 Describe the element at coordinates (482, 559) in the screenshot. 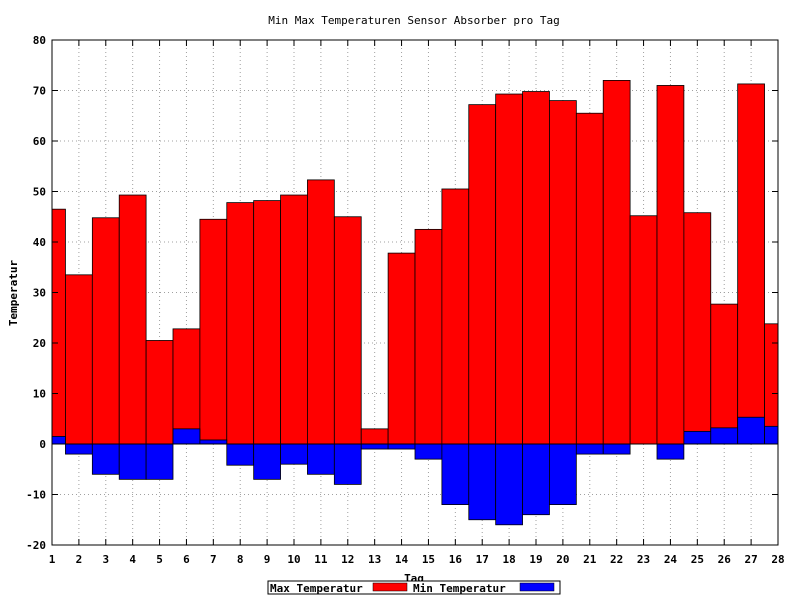

I see `x-tick-label: 17` at that location.